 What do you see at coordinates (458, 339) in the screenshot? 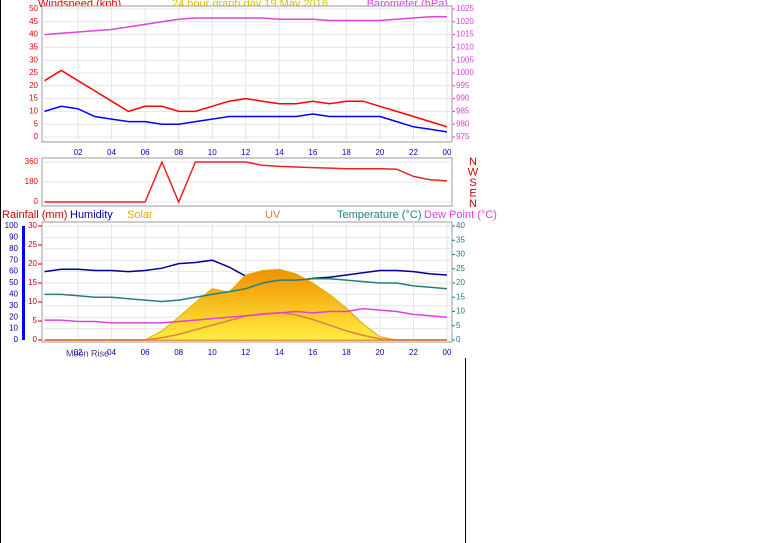
I see `y2-tick-label: 0` at bounding box center [458, 339].